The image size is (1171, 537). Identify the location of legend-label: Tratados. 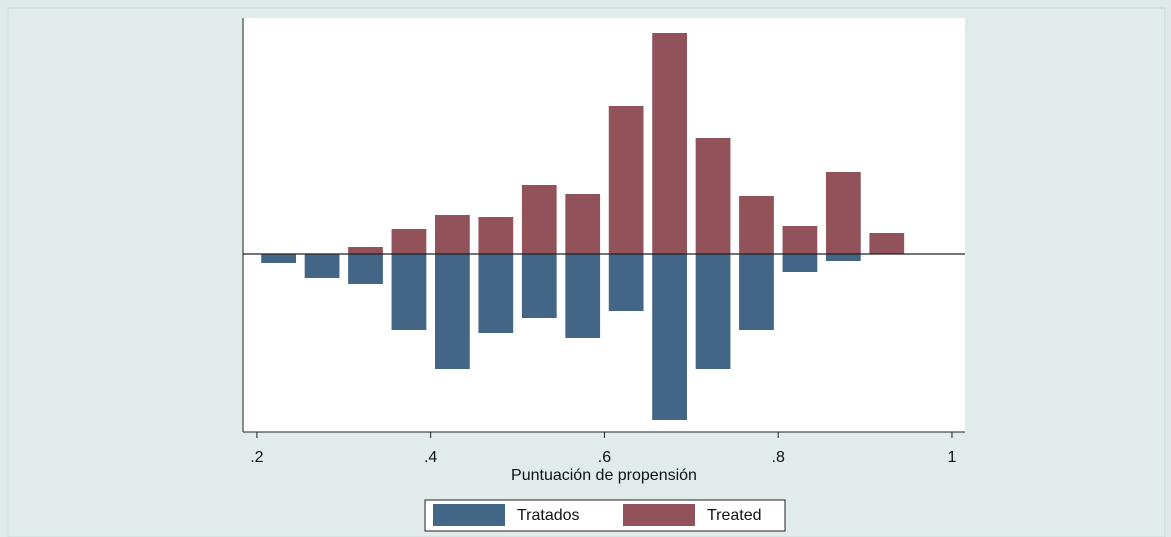
(548, 515).